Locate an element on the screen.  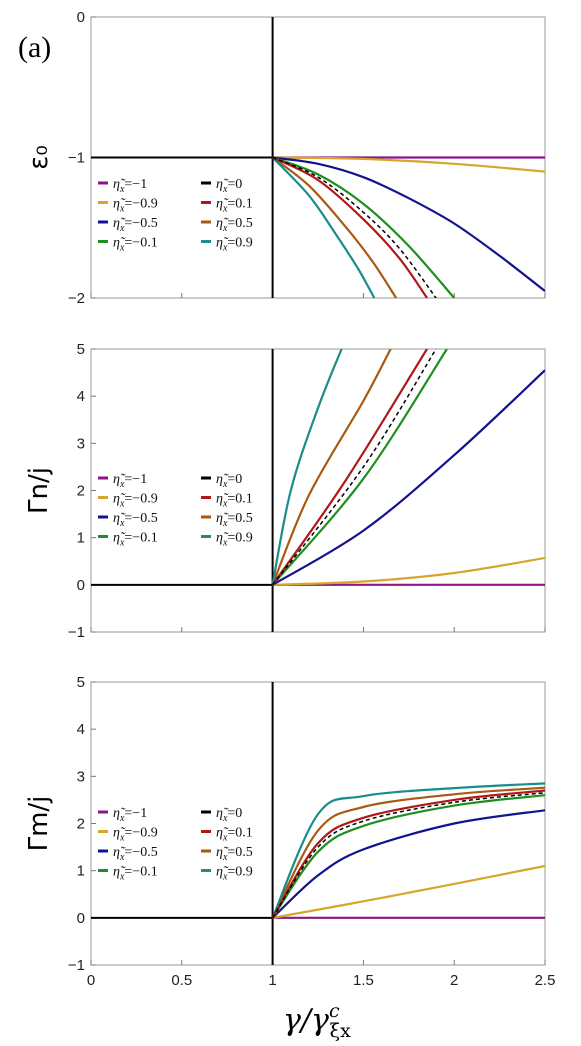
x-axis-label: γ/γc ξx is located at coordinates (317, 1021).